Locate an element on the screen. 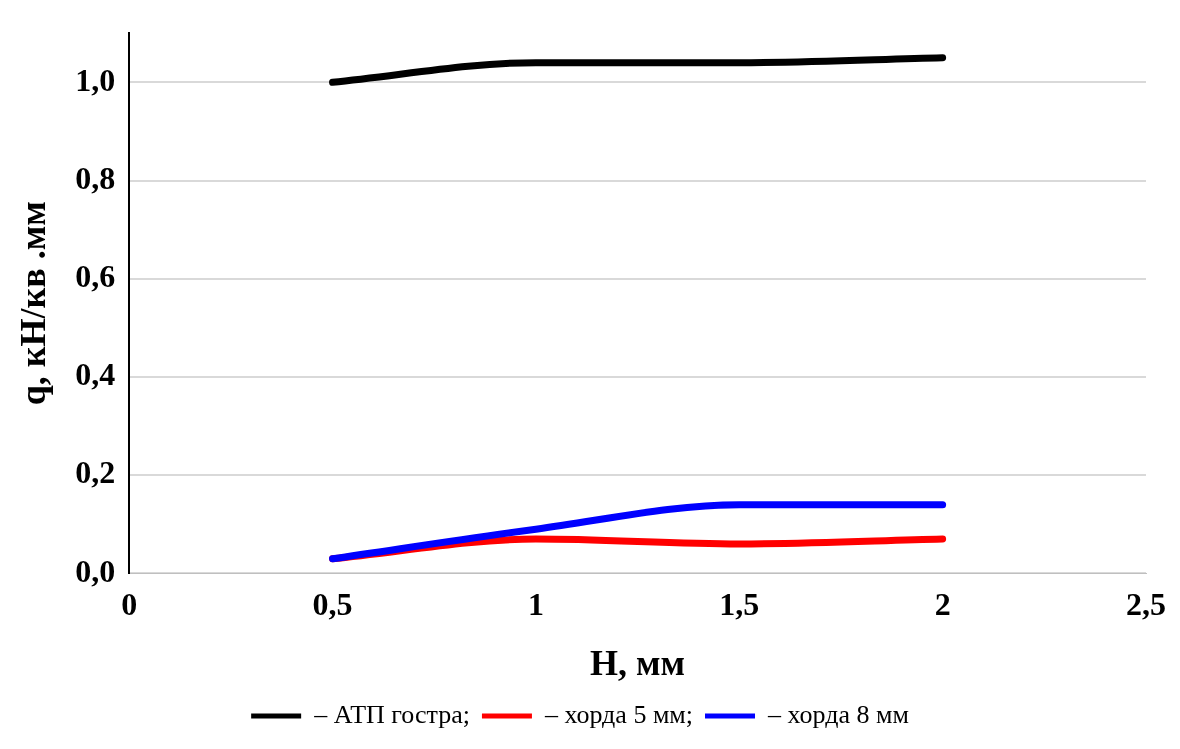 Image resolution: width=1180 pixels, height=749 pixels. x-tick-label: 0 is located at coordinates (129, 603).